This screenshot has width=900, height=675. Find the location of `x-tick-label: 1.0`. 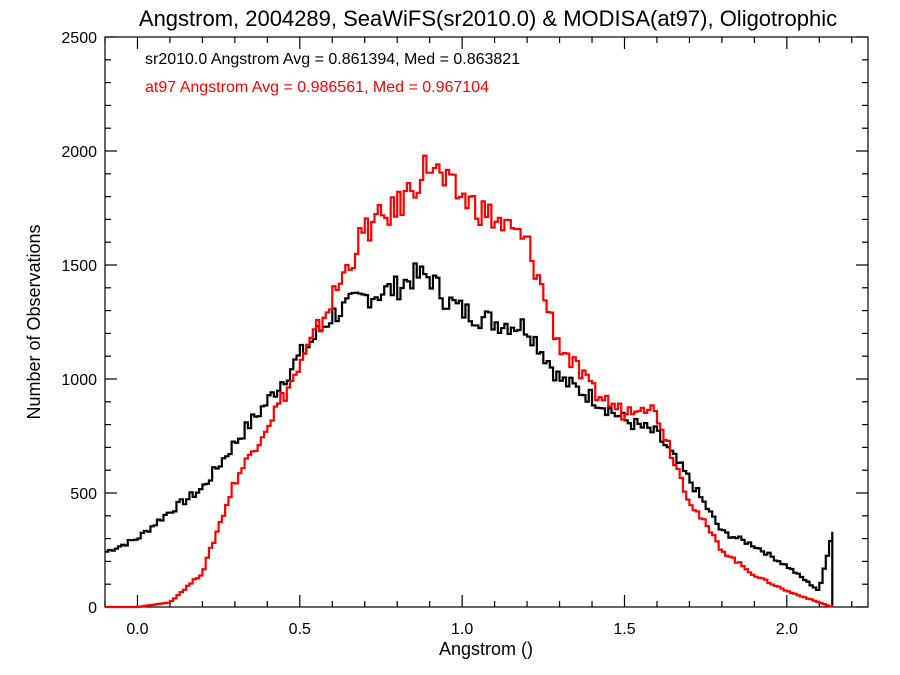

x-tick-label: 1.0 is located at coordinates (462, 629).